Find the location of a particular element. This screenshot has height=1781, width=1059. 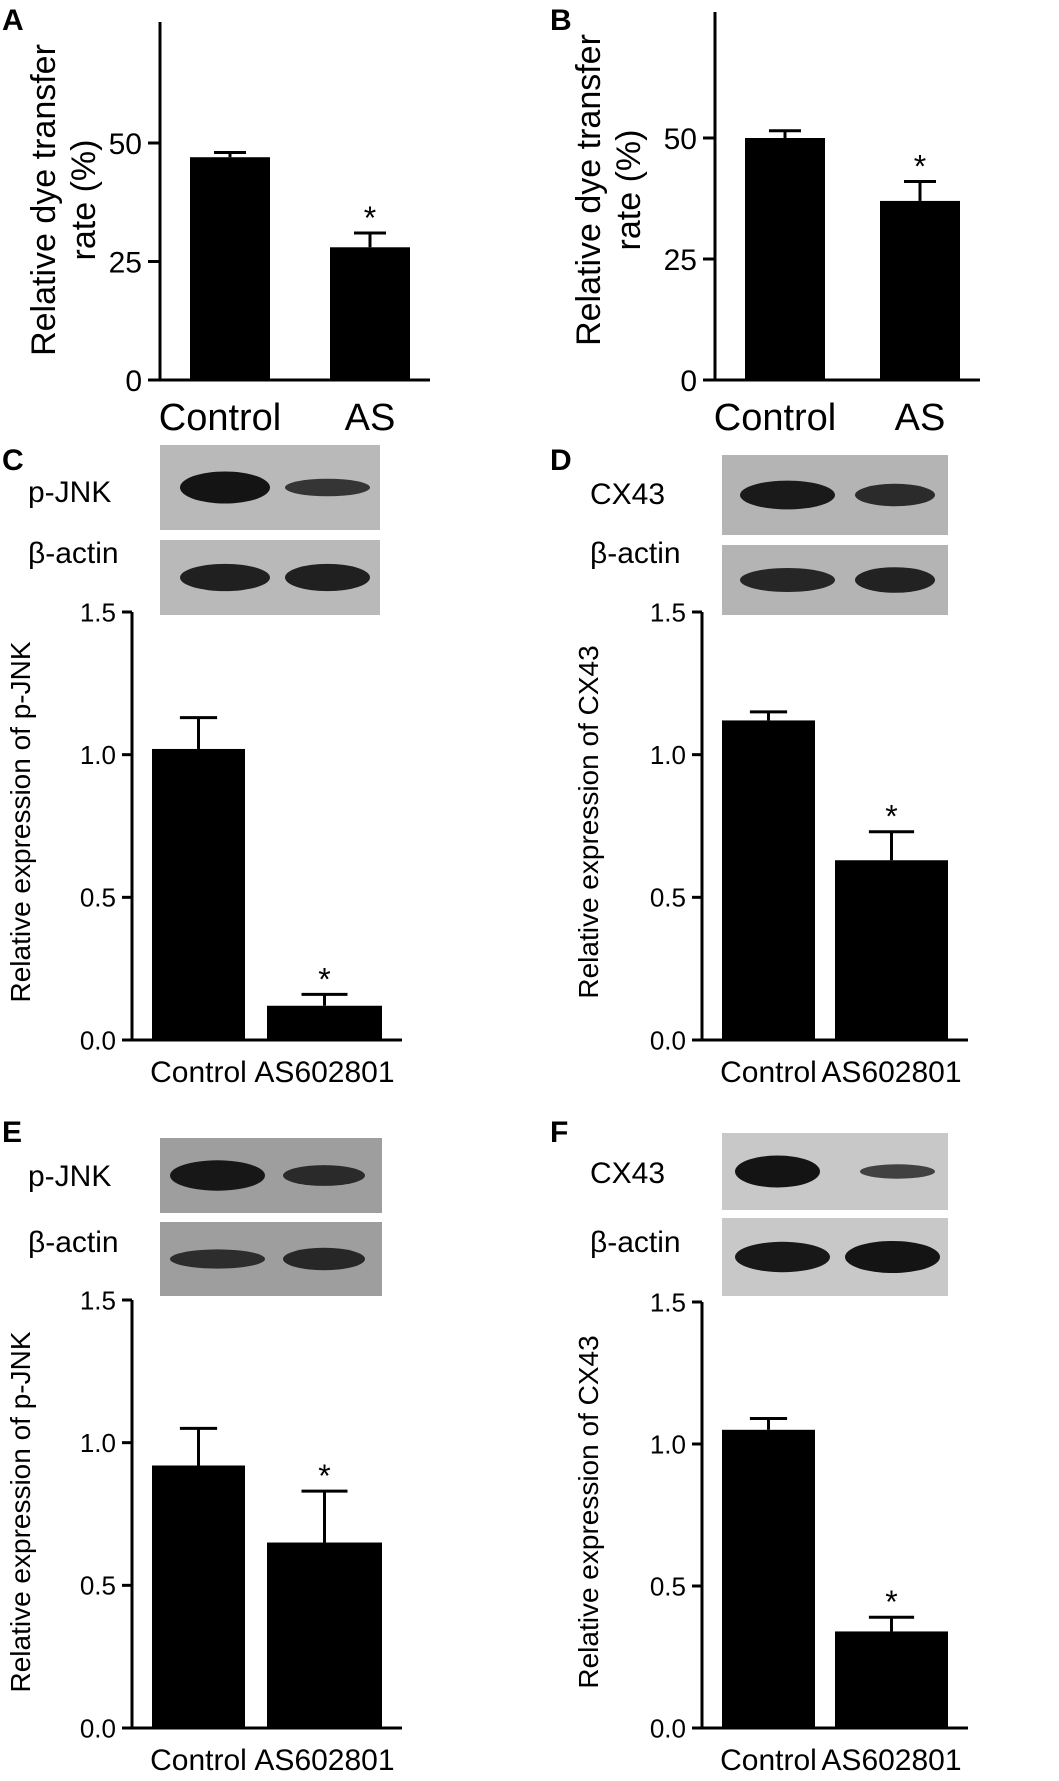

panel-letter: A is located at coordinates (13, 20).